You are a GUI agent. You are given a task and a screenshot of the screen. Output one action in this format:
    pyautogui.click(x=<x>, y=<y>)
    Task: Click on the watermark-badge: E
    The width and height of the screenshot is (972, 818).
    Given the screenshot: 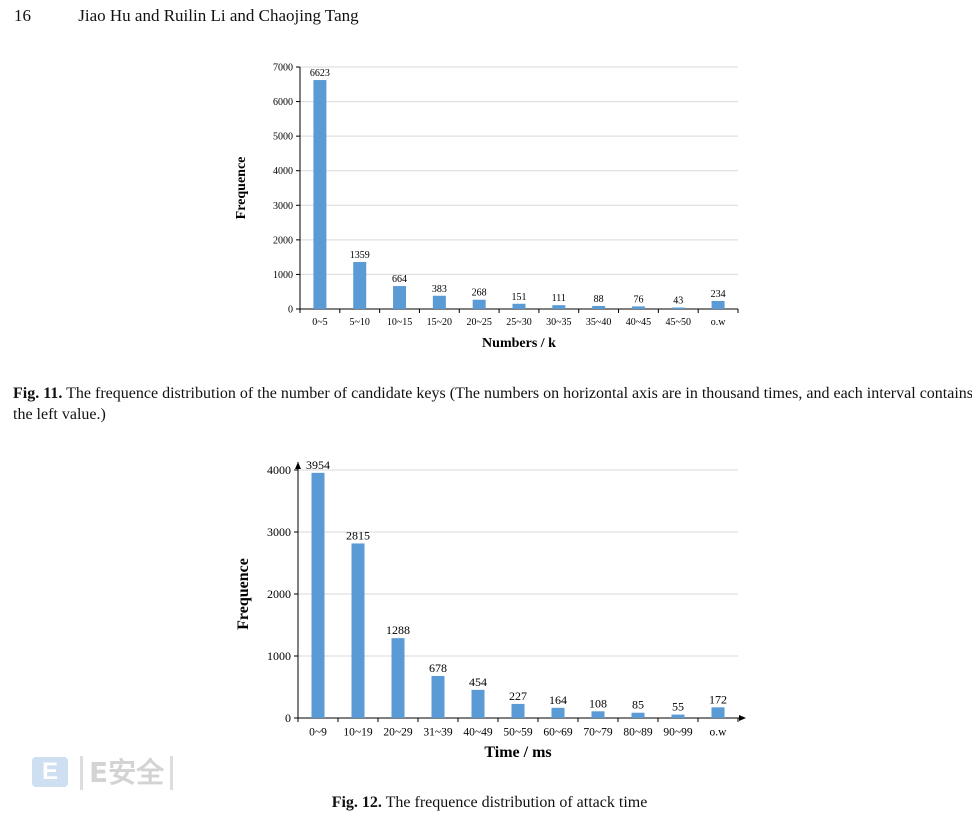 What is the action you would take?
    pyautogui.click(x=50, y=772)
    